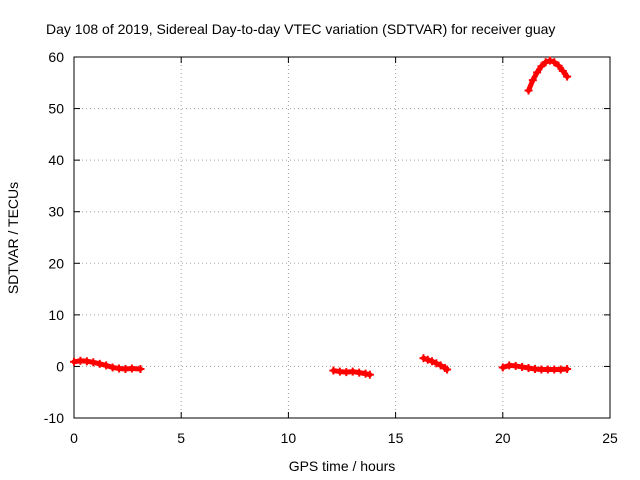  What do you see at coordinates (610, 438) in the screenshot?
I see `x-tick-label: 25` at bounding box center [610, 438].